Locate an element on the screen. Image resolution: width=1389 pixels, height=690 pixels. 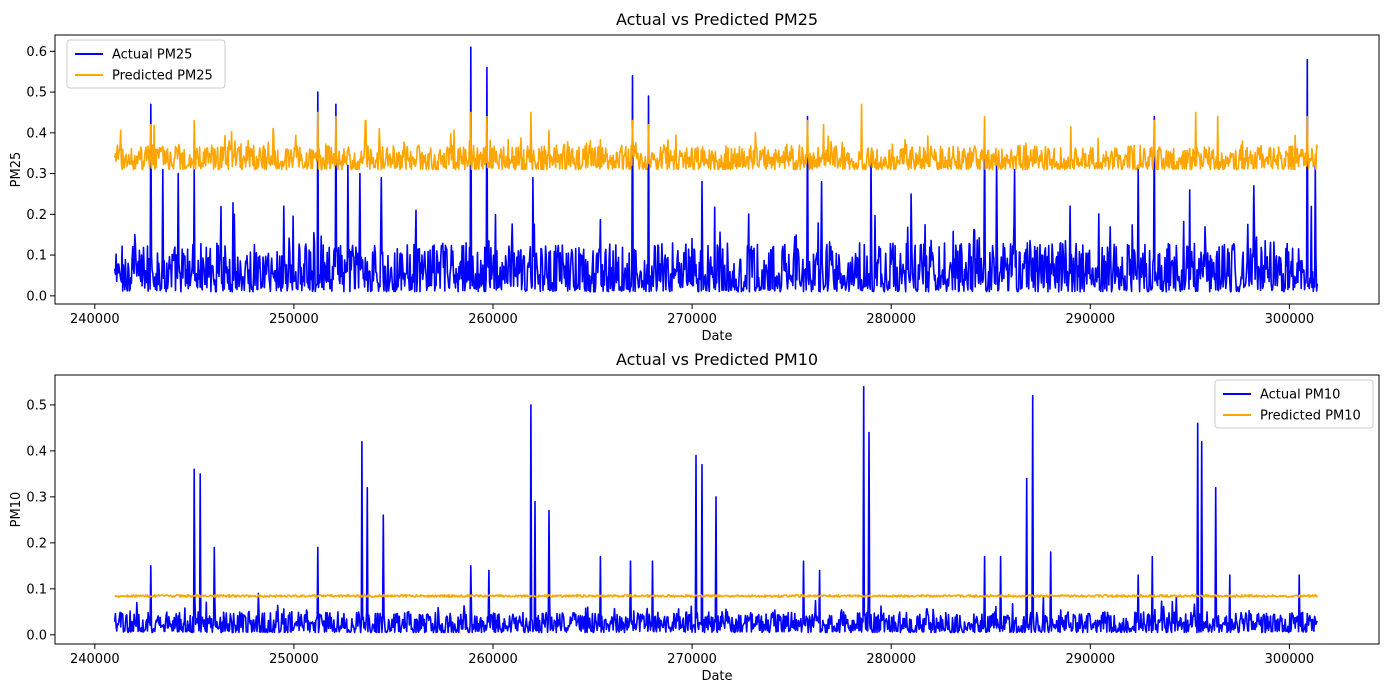
legend: Actual PM25 Predicted PM25 is located at coordinates (146, 64).